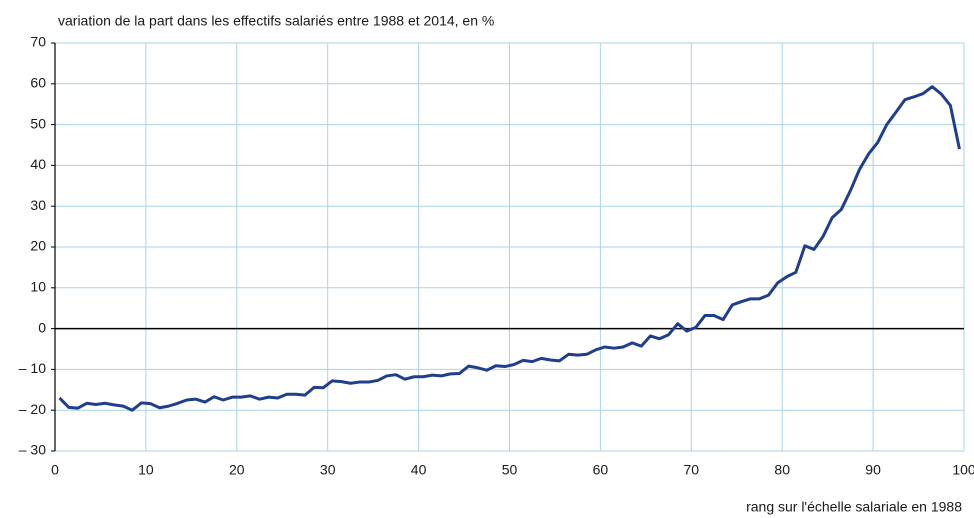  What do you see at coordinates (873, 470) in the screenshot?
I see `x-tick-label: 90` at bounding box center [873, 470].